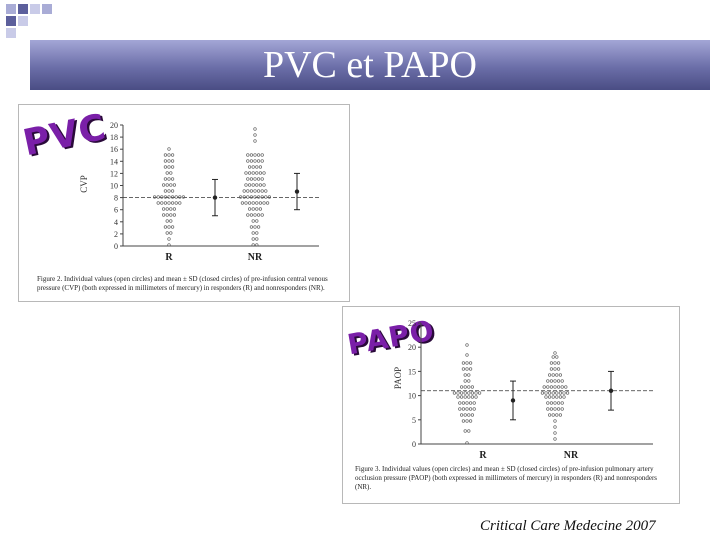  I want to click on slide-title: PVC et PAPO, so click(369, 65).